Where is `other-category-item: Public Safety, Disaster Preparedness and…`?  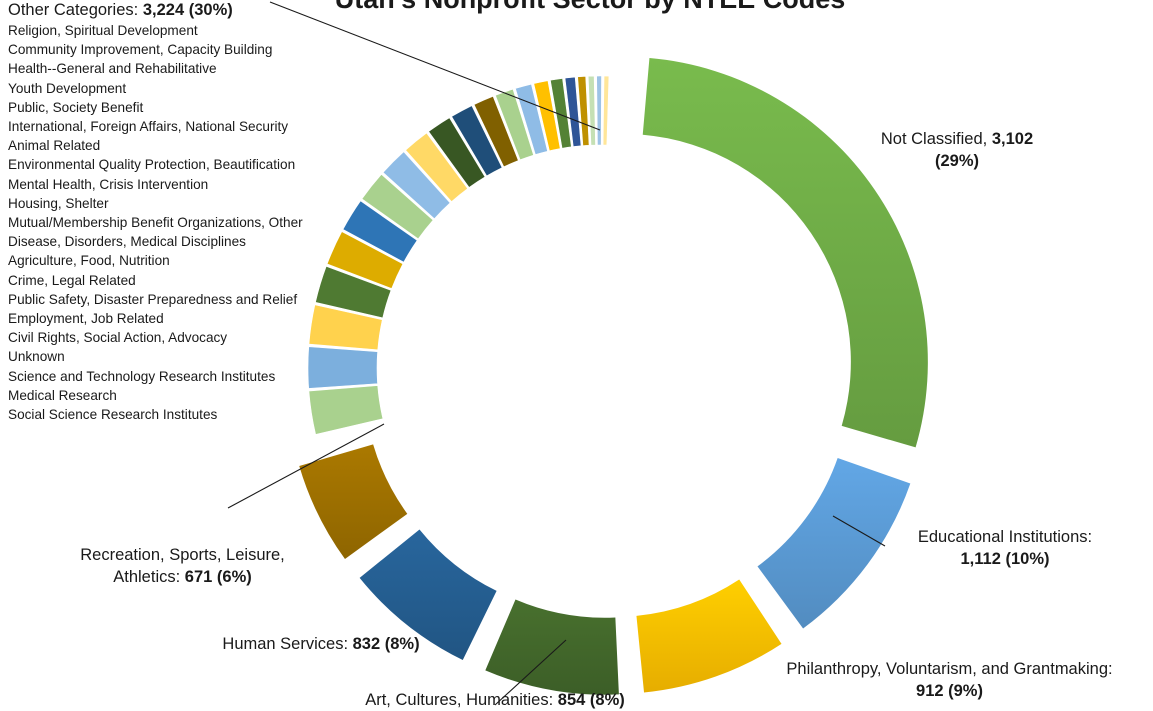
other-category-item: Public Safety, Disaster Preparedness and… is located at coordinates (153, 299).